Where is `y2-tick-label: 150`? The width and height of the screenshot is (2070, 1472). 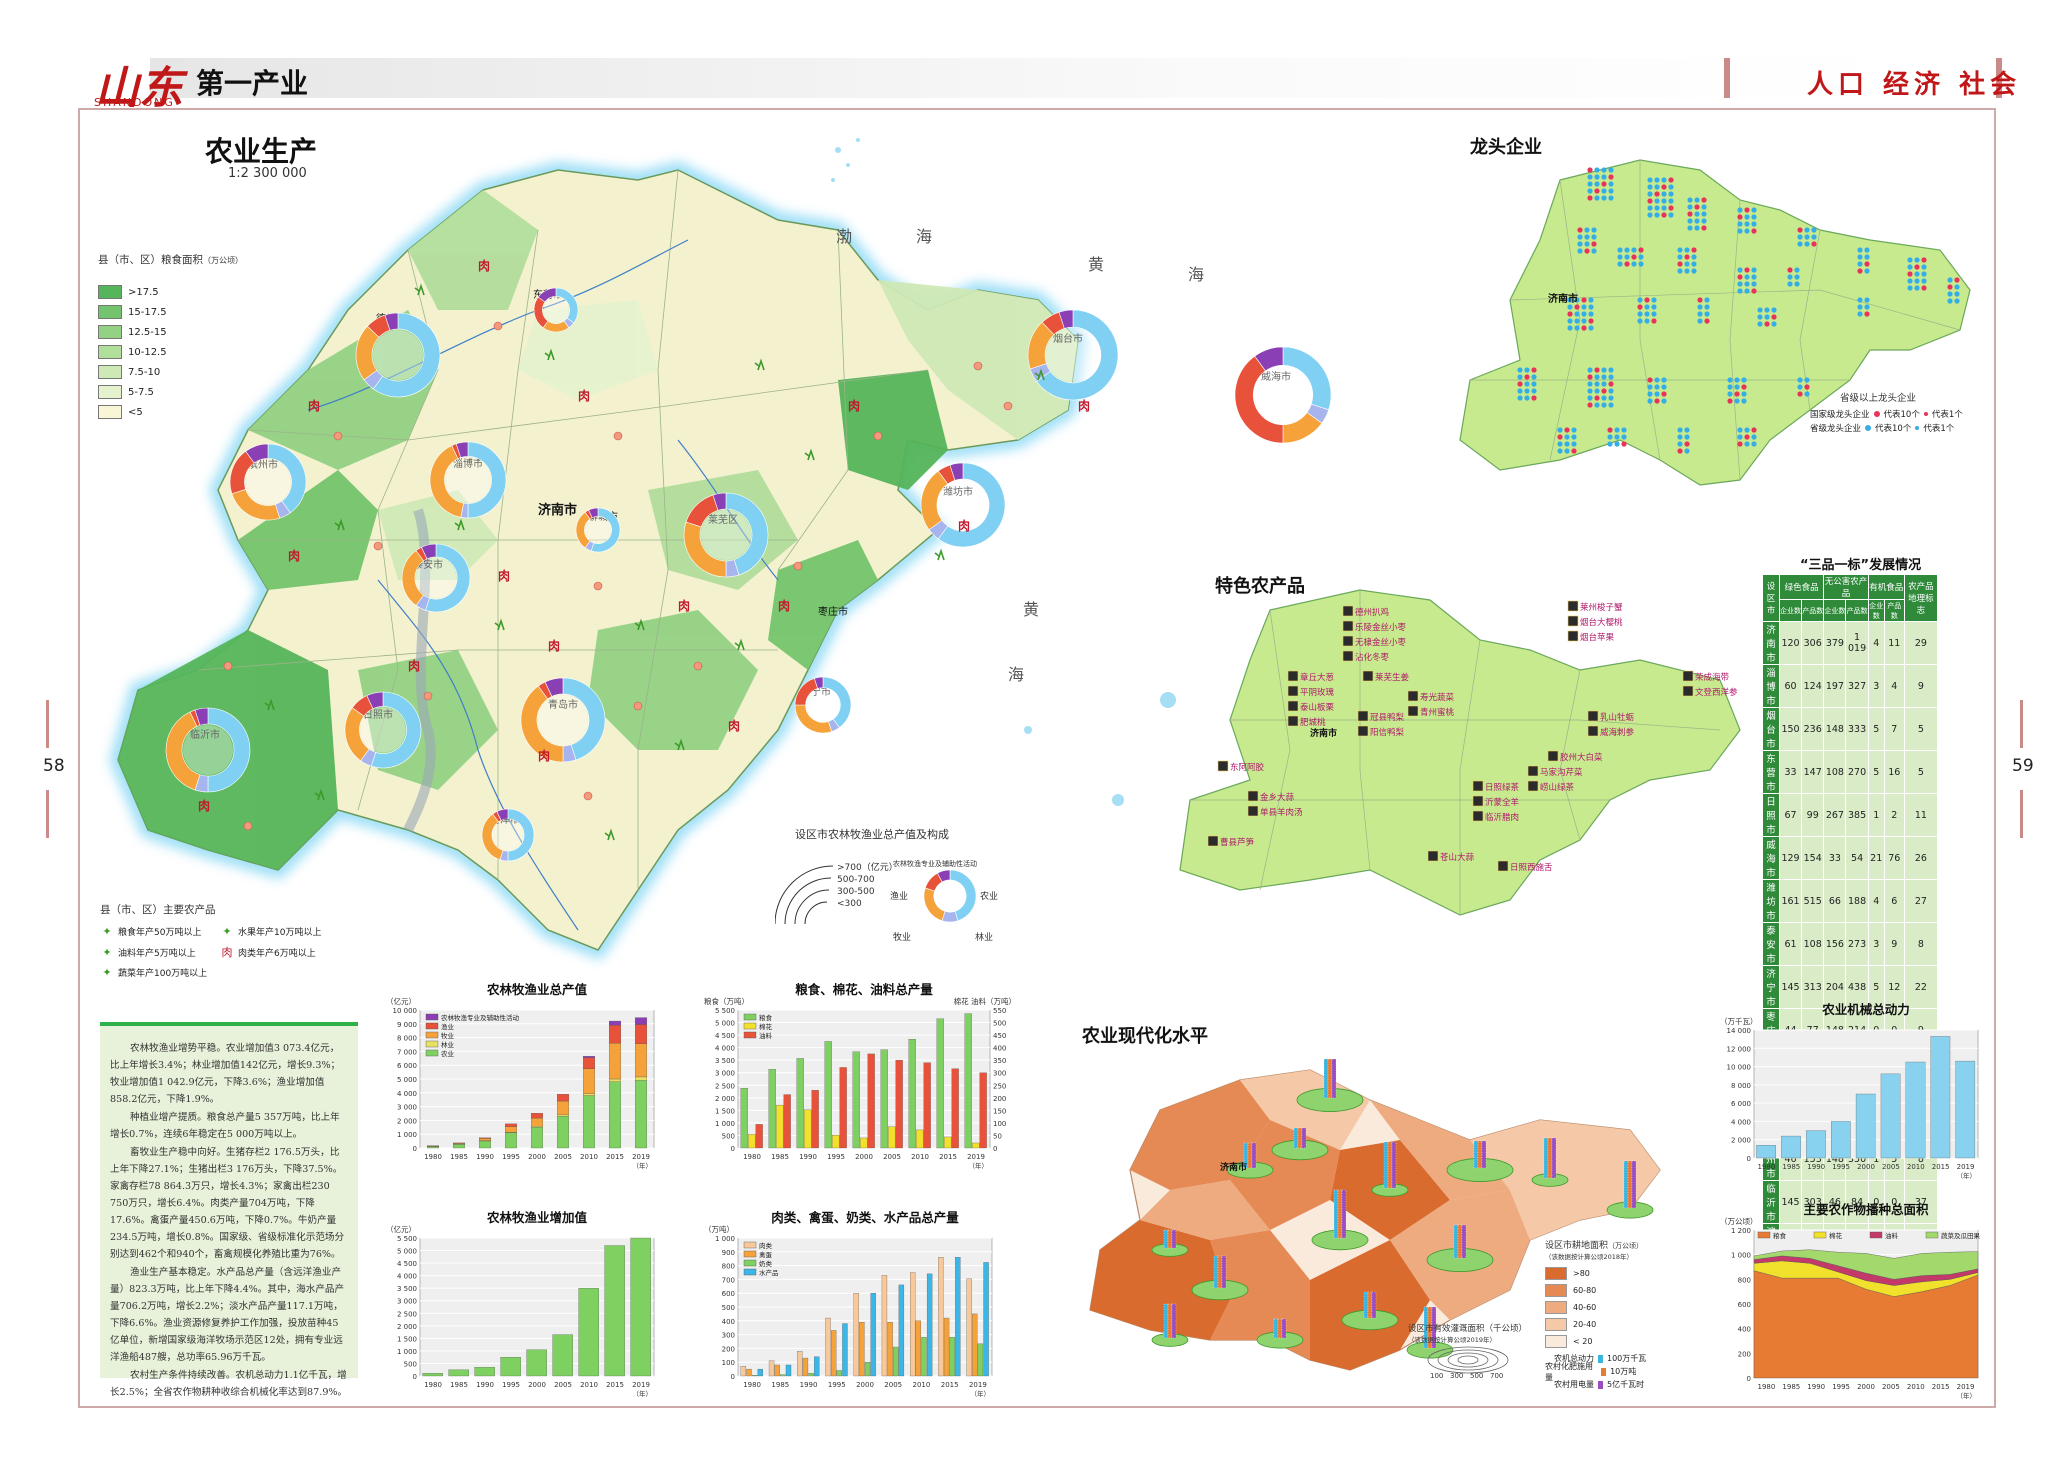 y2-tick-label: 150 is located at coordinates (999, 1111).